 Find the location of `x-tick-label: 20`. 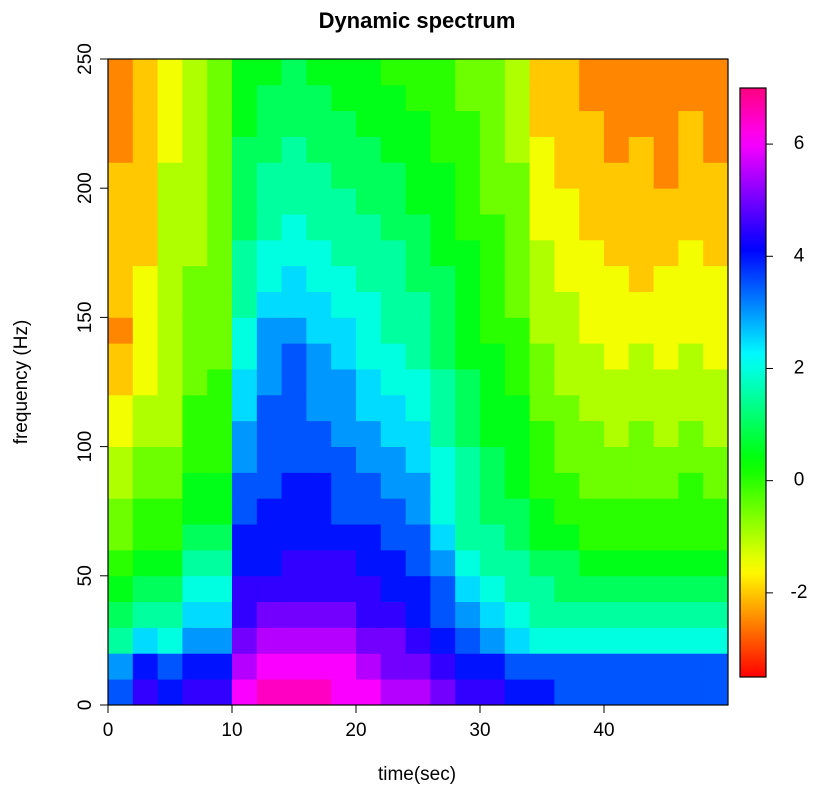

x-tick-label: 20 is located at coordinates (355, 730).